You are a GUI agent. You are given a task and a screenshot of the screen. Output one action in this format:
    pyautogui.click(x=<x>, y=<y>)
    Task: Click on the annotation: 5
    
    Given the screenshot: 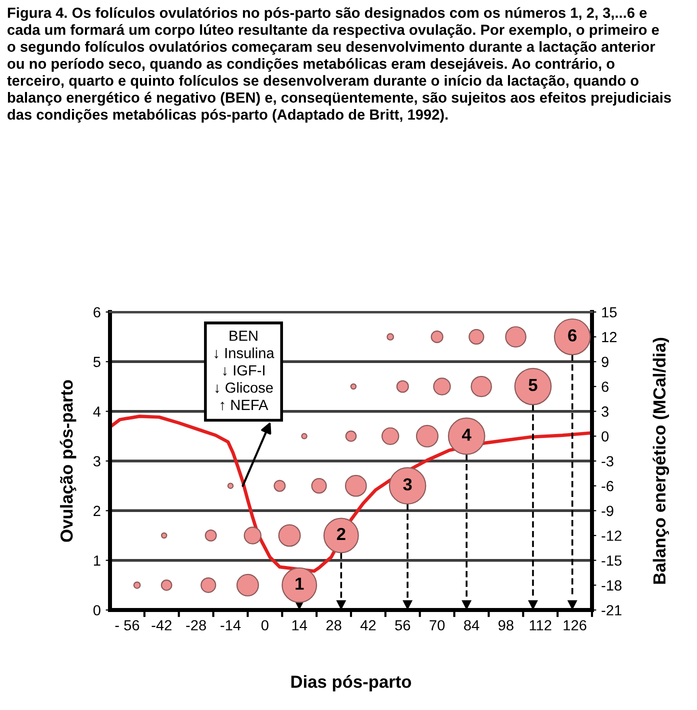 What is the action you would take?
    pyautogui.click(x=533, y=385)
    